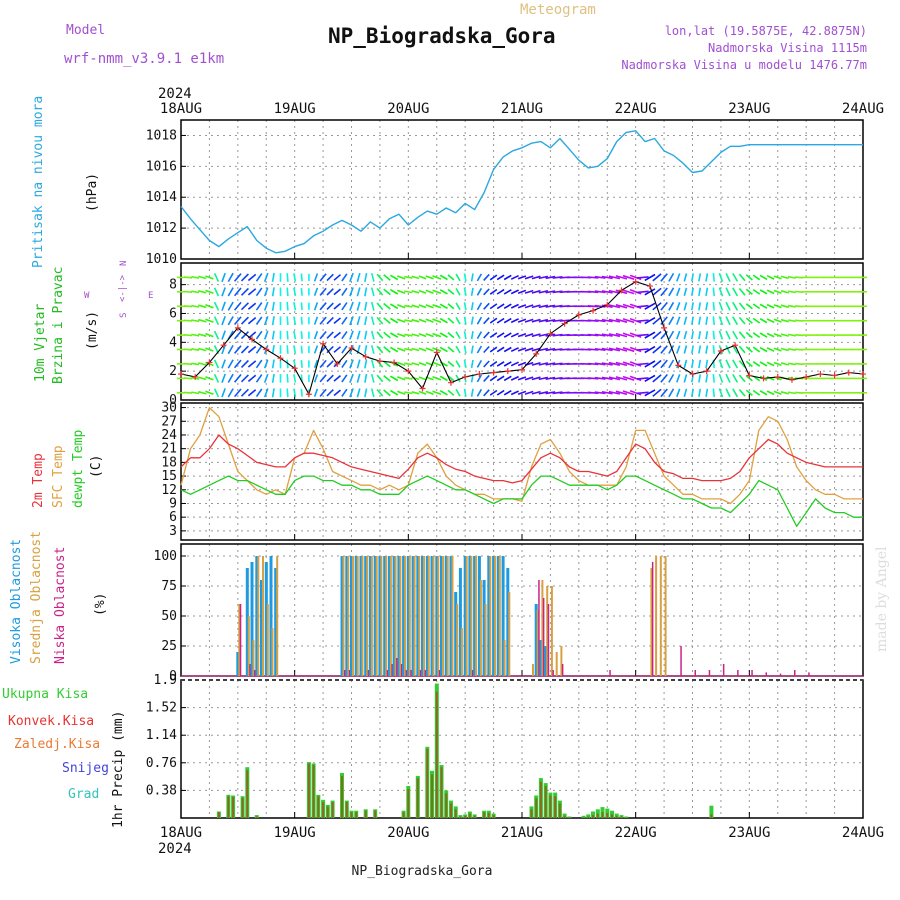 The height and width of the screenshot is (900, 900). I want to click on date-label-top: 21AUG, so click(522, 109).